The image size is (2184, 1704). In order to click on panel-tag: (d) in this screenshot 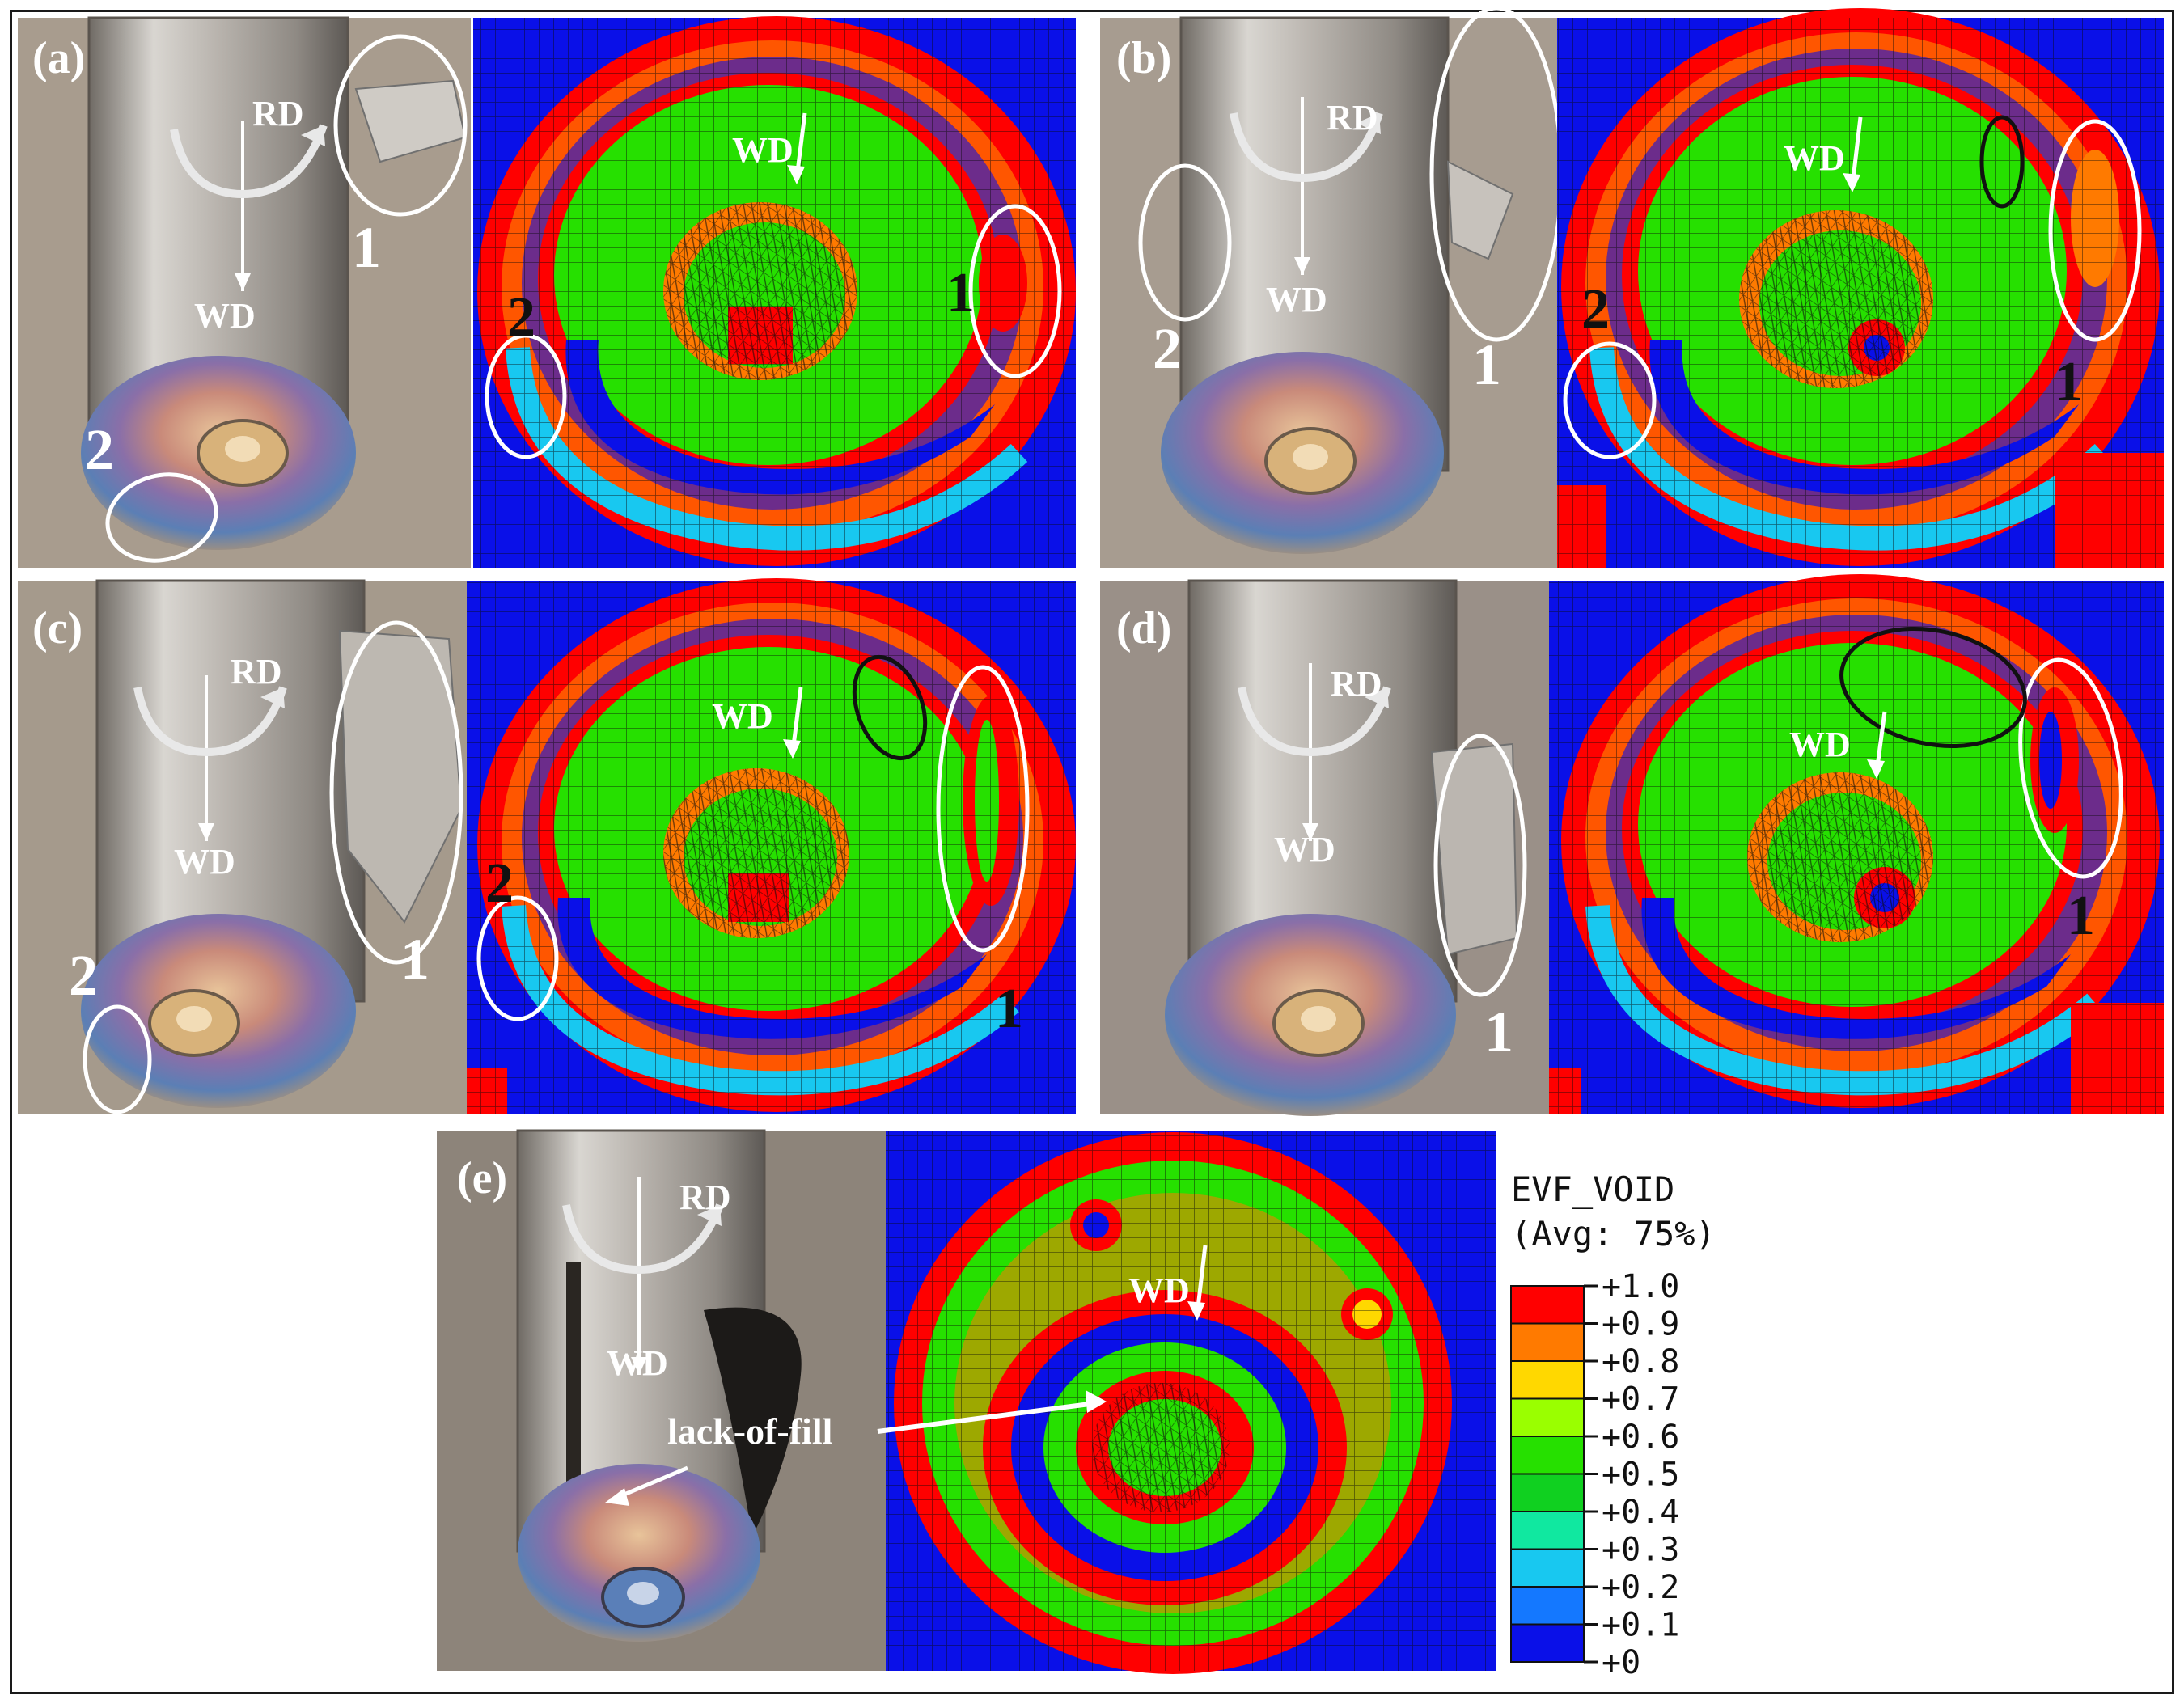, I will do `click(1143, 628)`.